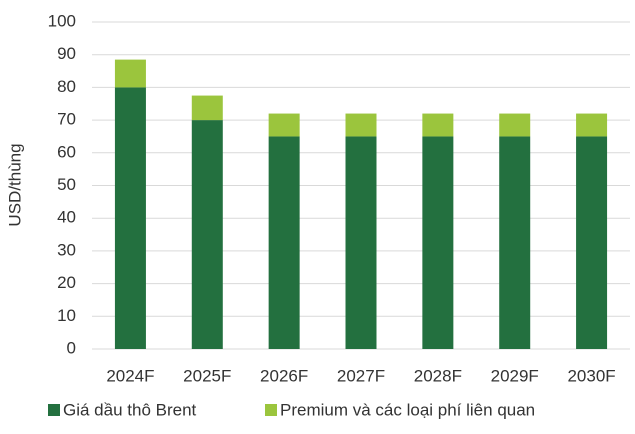  Describe the element at coordinates (361, 375) in the screenshot. I see `x-tick-label: 2027F` at that location.